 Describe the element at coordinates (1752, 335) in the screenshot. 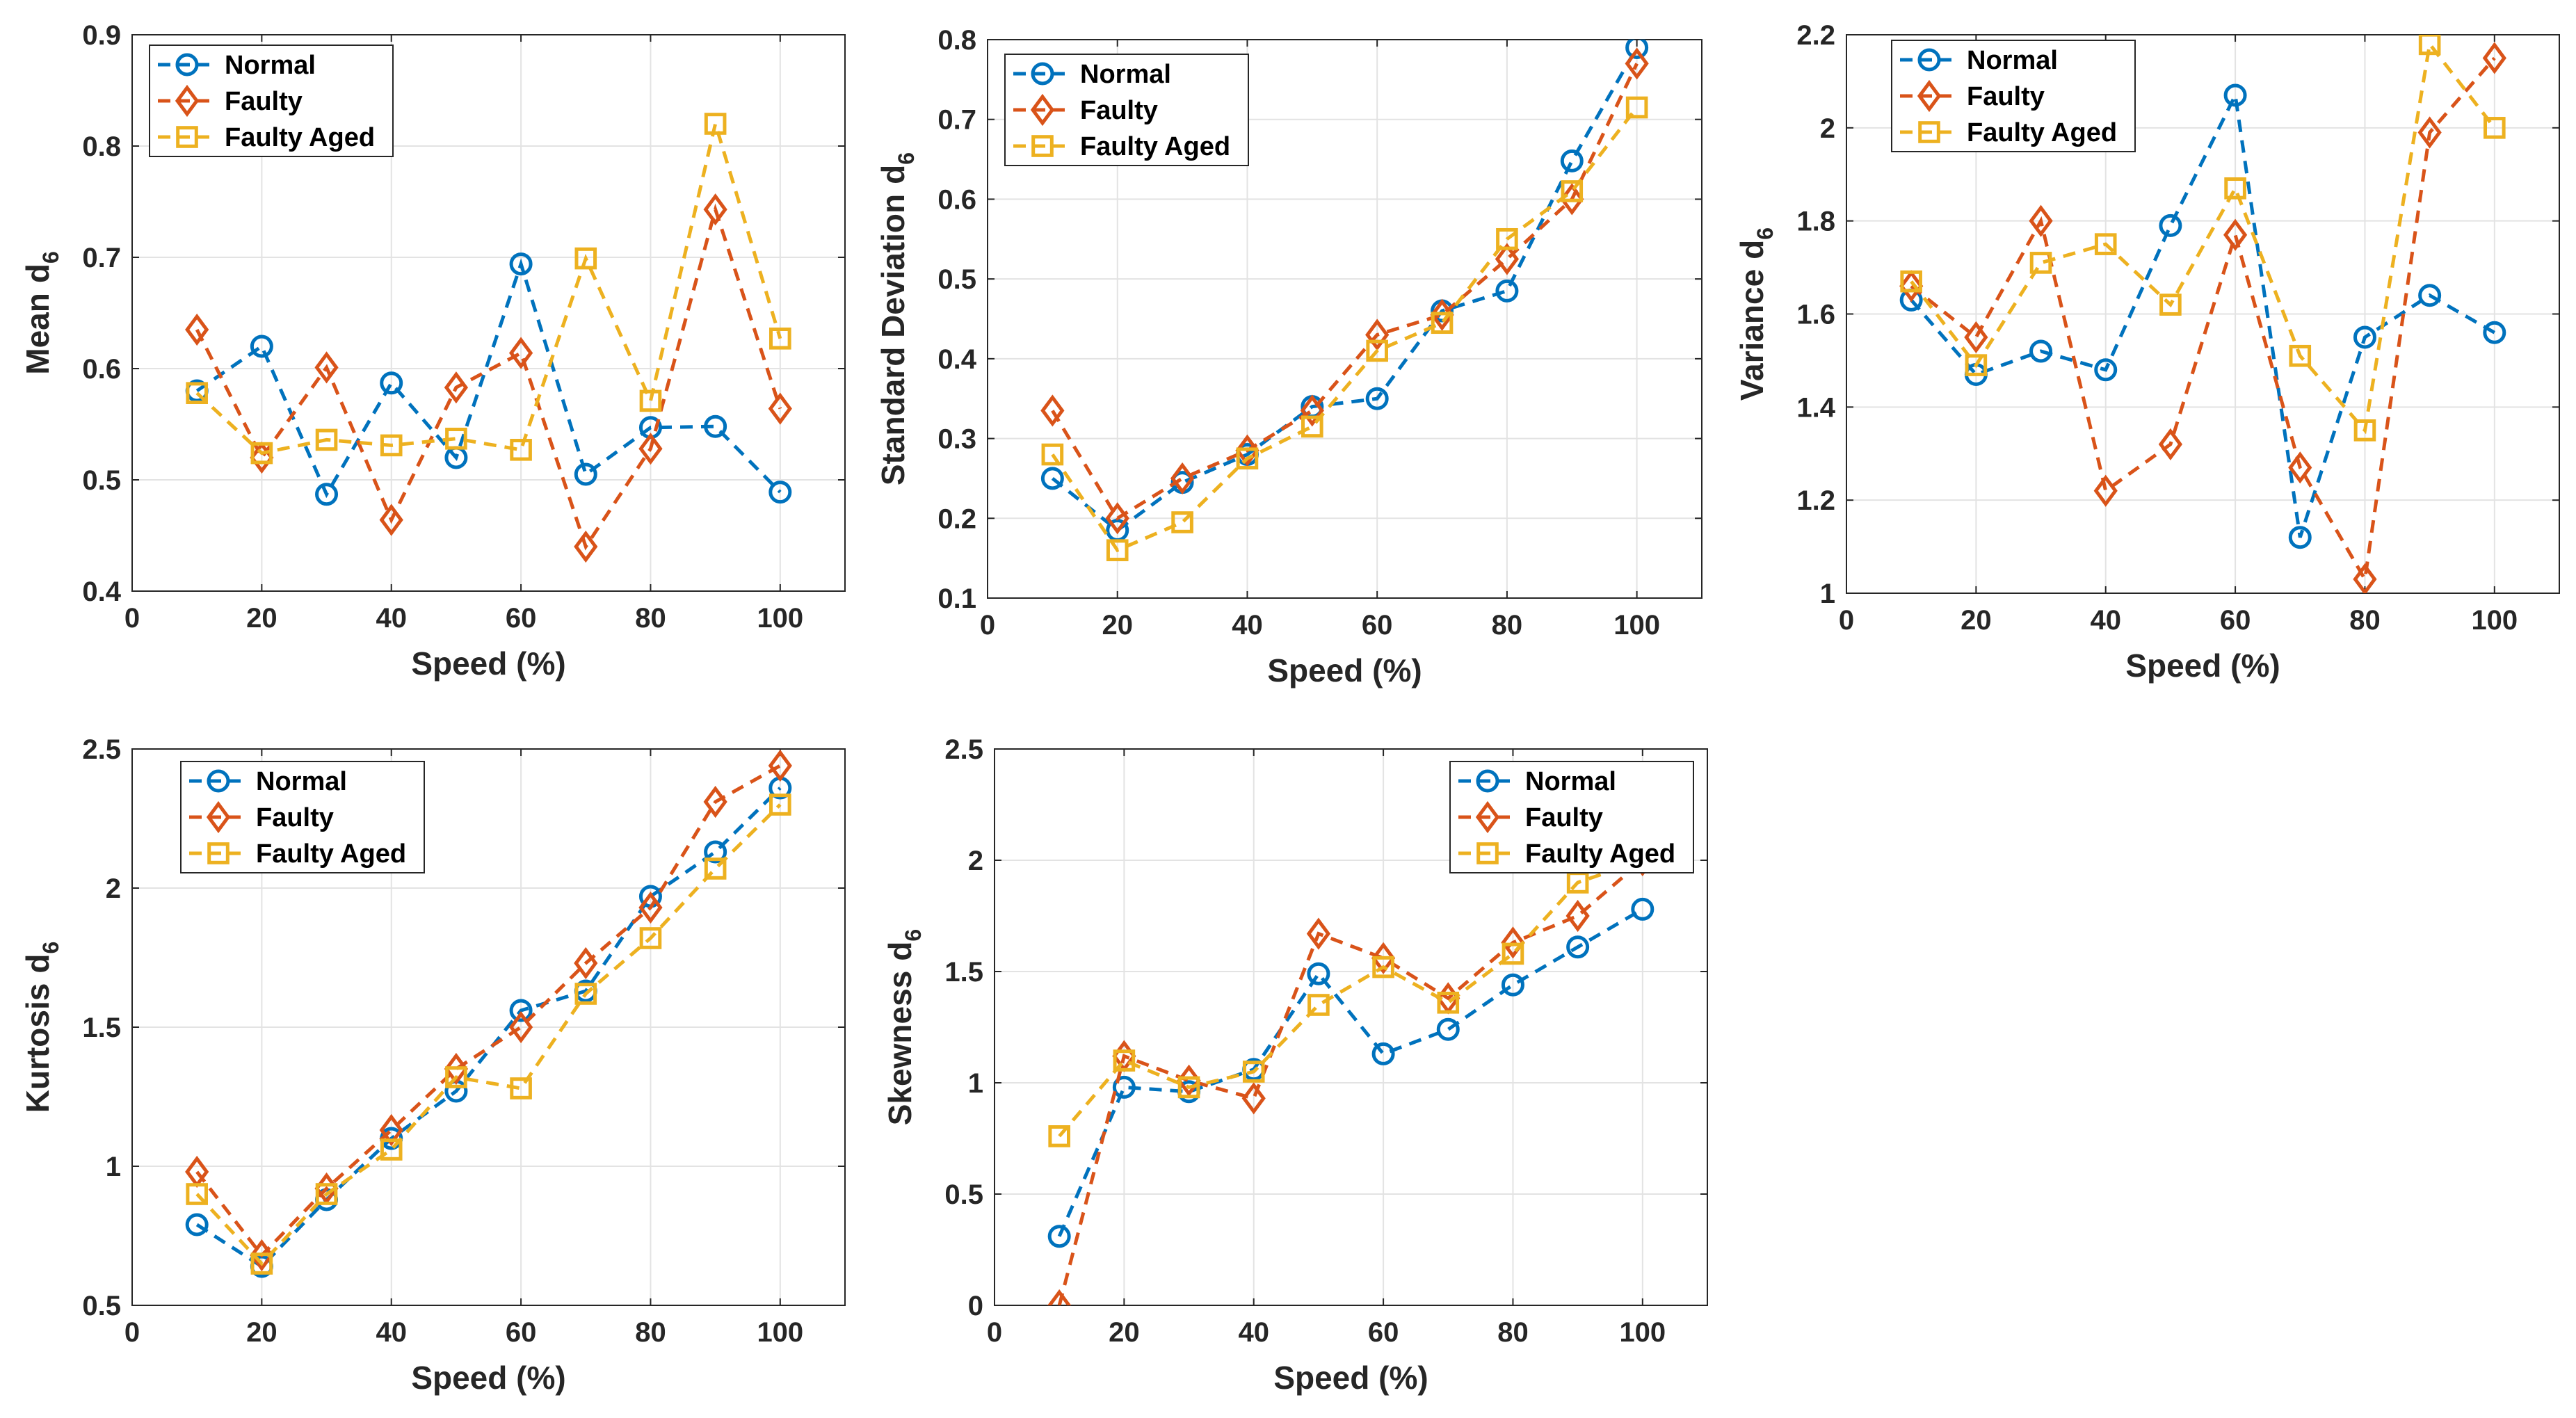

I see `y-axis-label-main: Variance` at that location.